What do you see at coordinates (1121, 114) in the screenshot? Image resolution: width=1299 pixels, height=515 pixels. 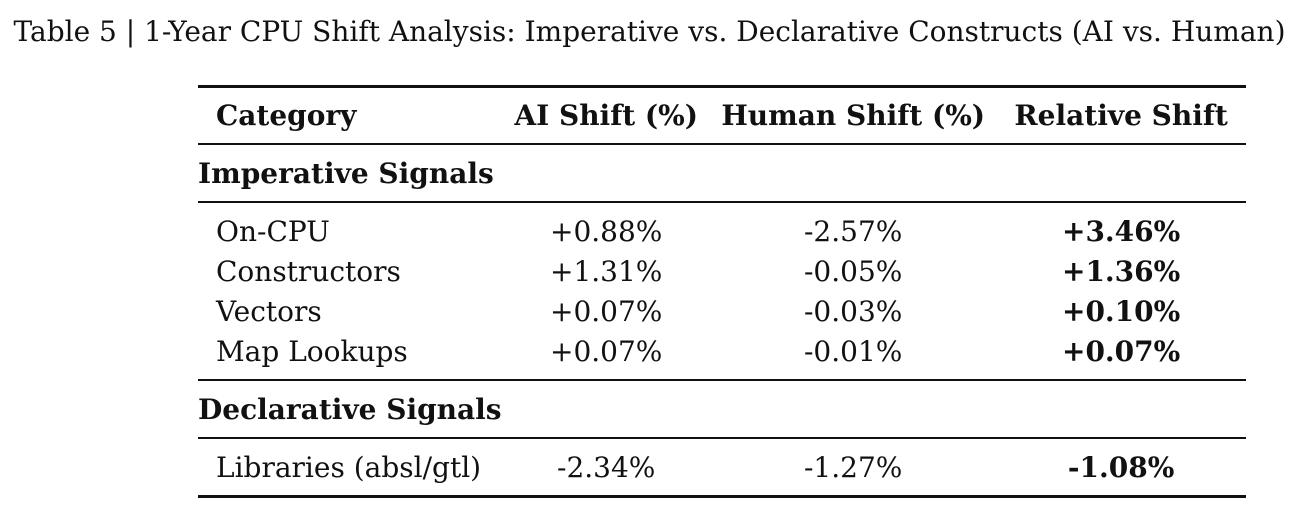 I see `header-relative-shift: Relative Shift` at bounding box center [1121, 114].